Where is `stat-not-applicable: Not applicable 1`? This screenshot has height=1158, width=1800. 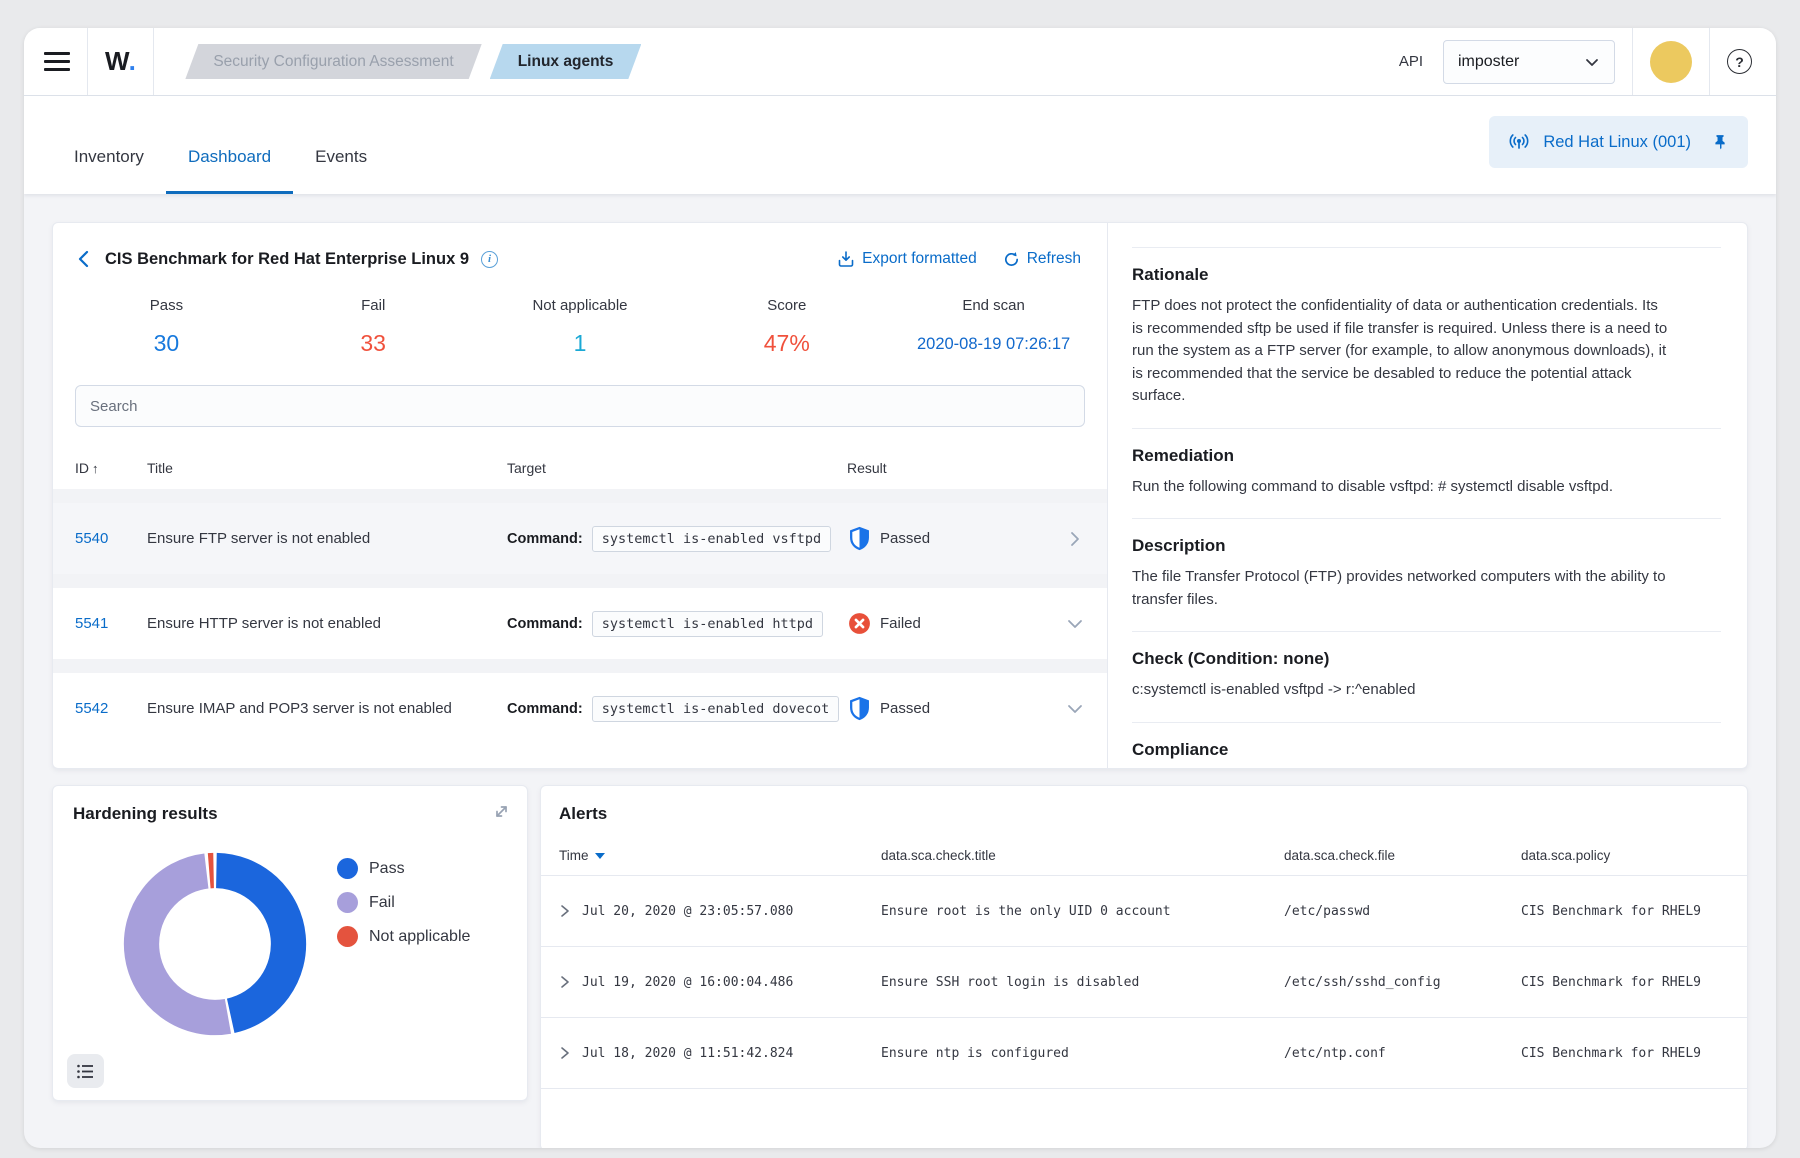 stat-not-applicable: Not applicable 1 is located at coordinates (580, 326).